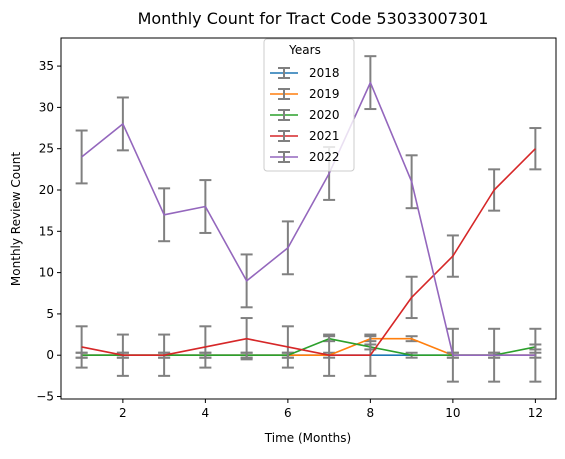 This screenshot has width=565, height=459. What do you see at coordinates (50, 314) in the screenshot?
I see `y-tick-label: 5` at bounding box center [50, 314].